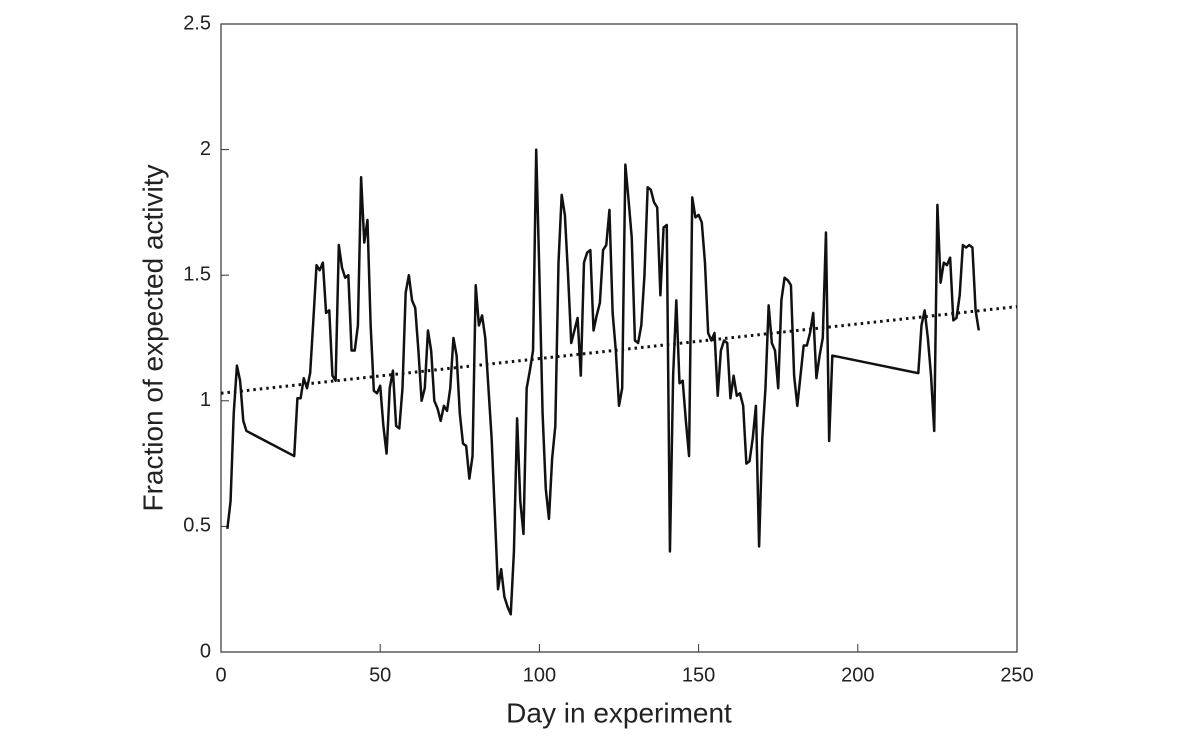  Describe the element at coordinates (205, 149) in the screenshot. I see `y-tick-label: 2` at that location.